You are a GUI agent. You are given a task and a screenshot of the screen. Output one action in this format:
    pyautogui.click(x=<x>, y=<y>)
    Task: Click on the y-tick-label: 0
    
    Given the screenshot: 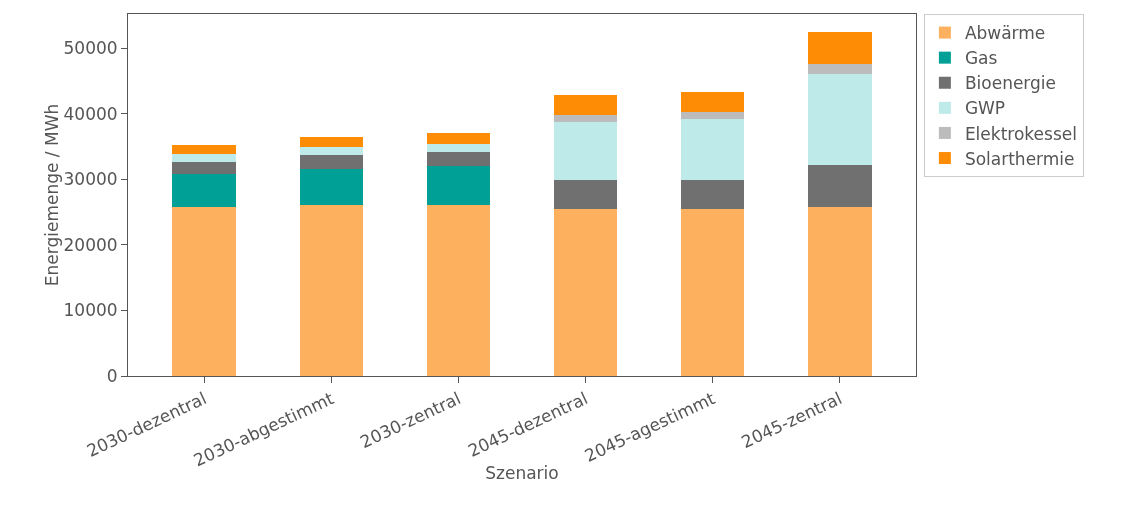 What is the action you would take?
    pyautogui.click(x=112, y=375)
    